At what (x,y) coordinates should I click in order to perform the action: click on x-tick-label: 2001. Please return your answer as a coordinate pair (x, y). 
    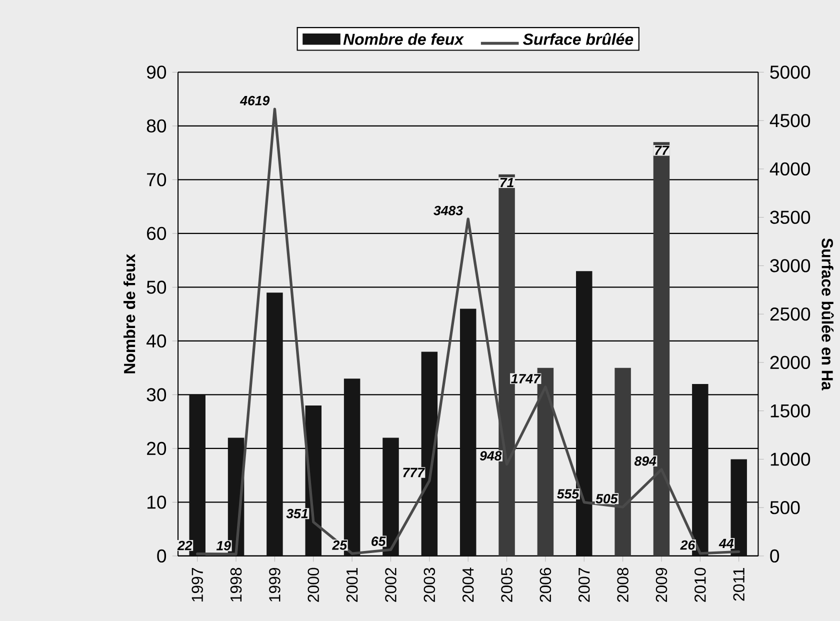
    Looking at the image, I should click on (352, 585).